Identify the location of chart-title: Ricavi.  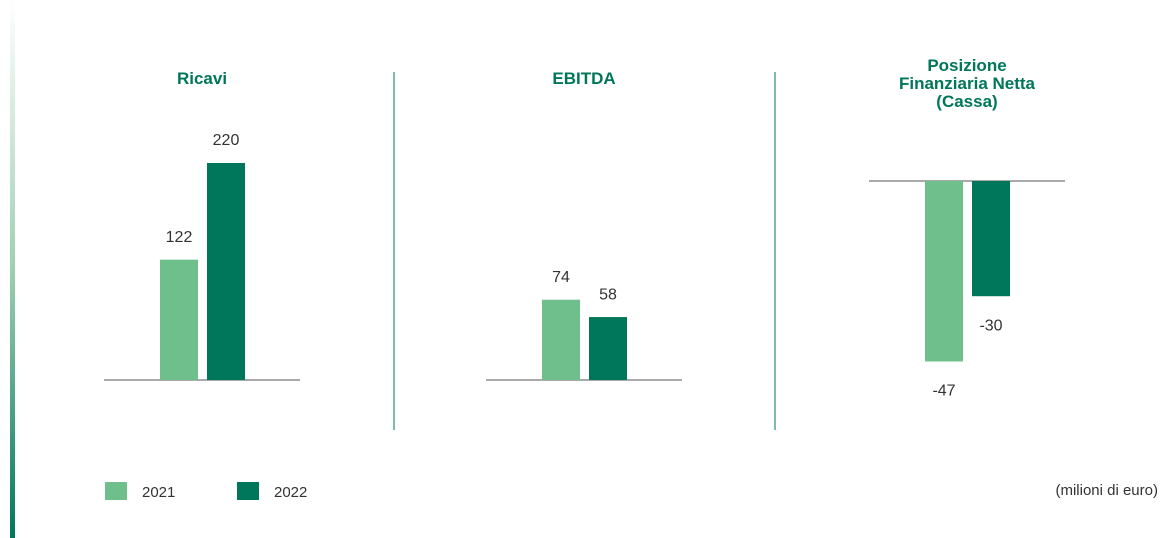
(202, 78).